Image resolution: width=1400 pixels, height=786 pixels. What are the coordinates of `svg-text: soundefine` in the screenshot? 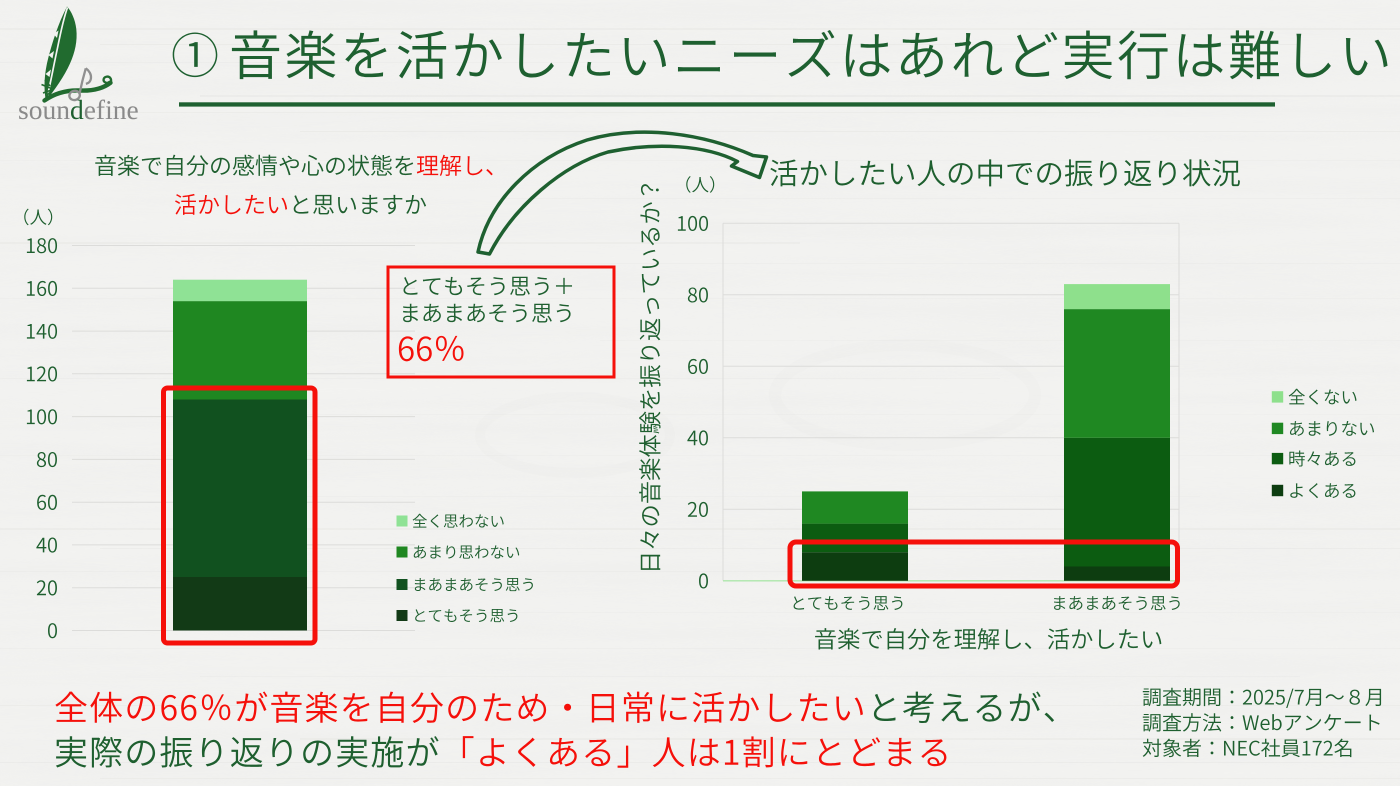 It's located at (78, 109).